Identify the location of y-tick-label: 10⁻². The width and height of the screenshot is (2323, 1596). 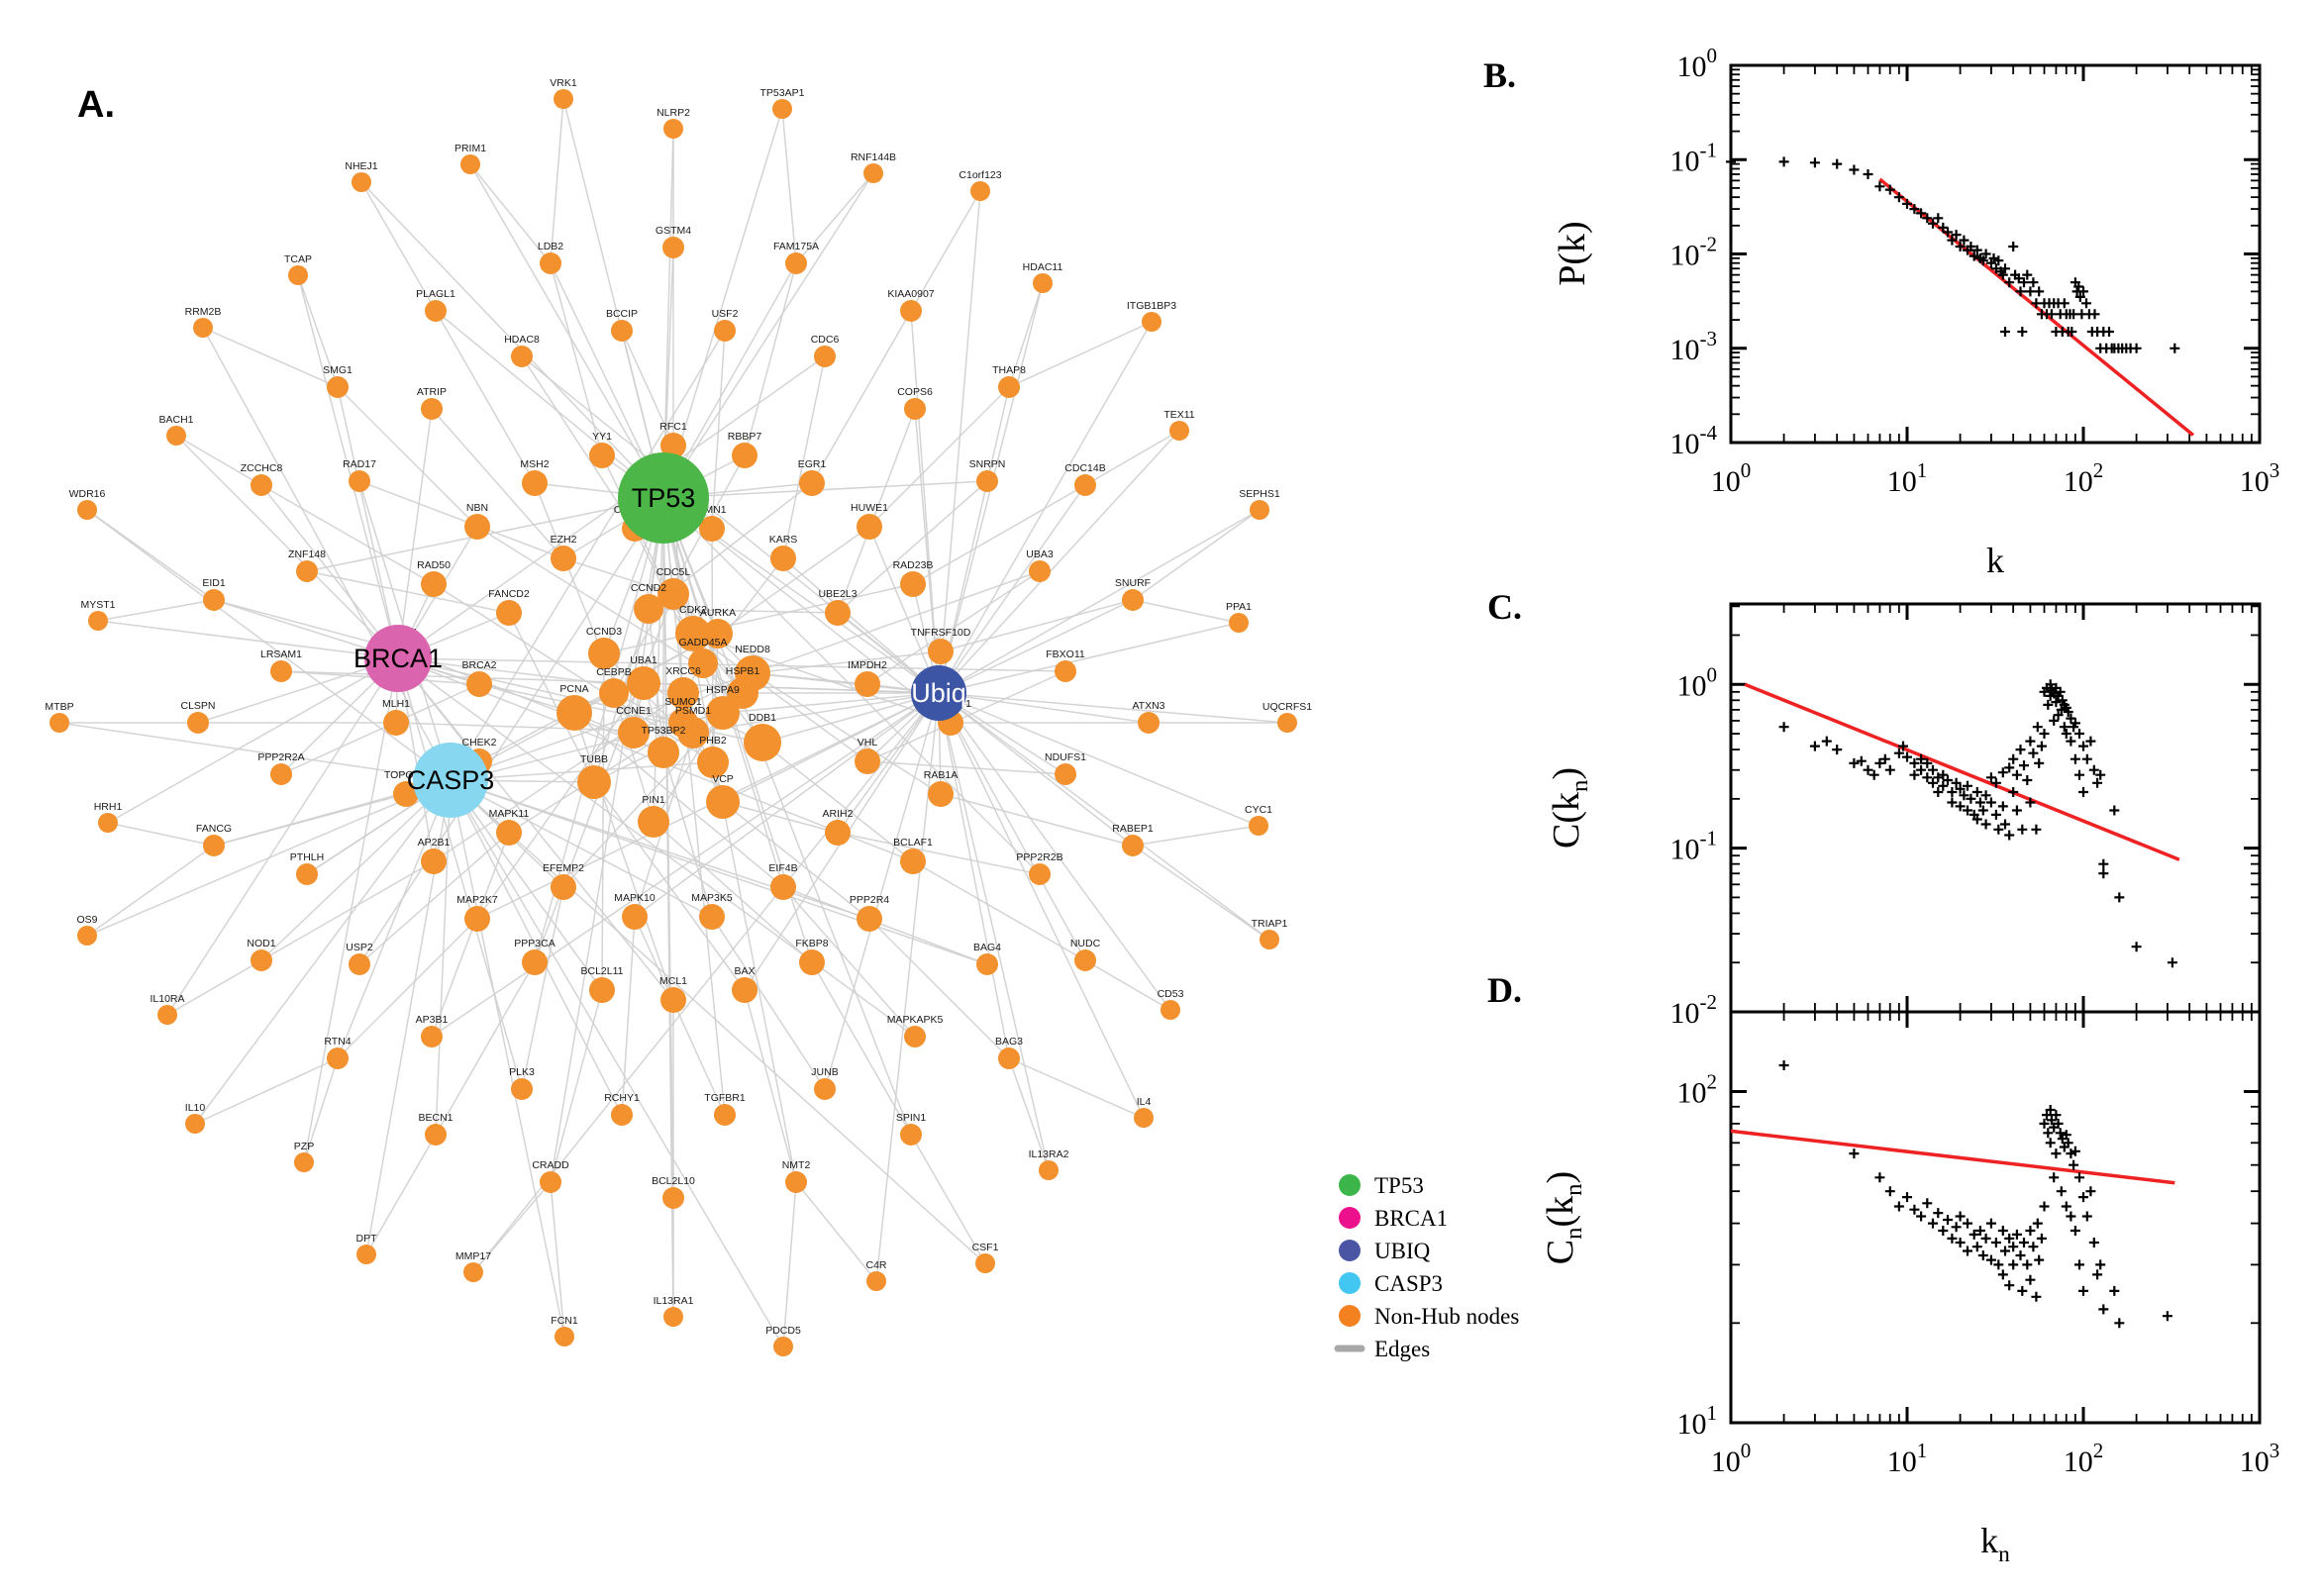
(1694, 252).